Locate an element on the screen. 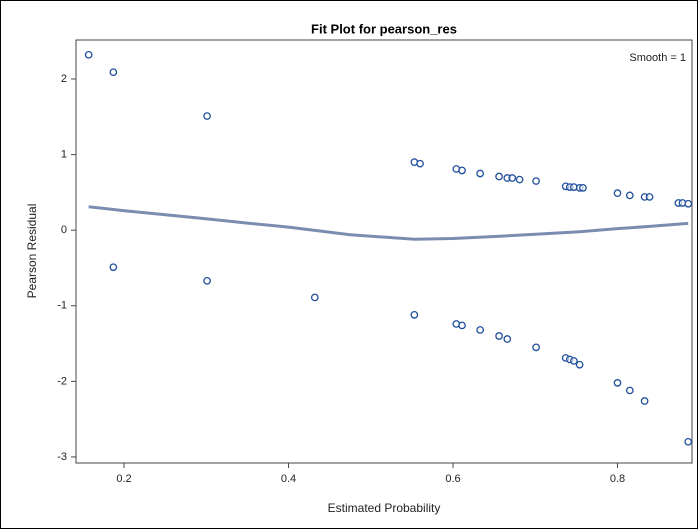 This screenshot has height=529, width=698. y-tick-label: -1 is located at coordinates (62, 306).